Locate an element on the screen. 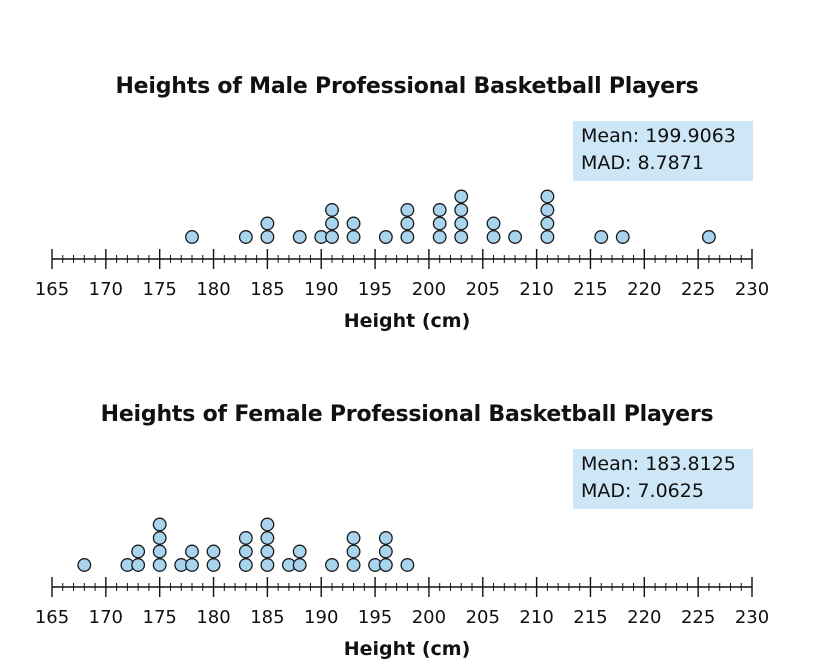 The width and height of the screenshot is (814, 666). stats-box: Mean: 199.9063 MAD: 8.7871 is located at coordinates (663, 151).